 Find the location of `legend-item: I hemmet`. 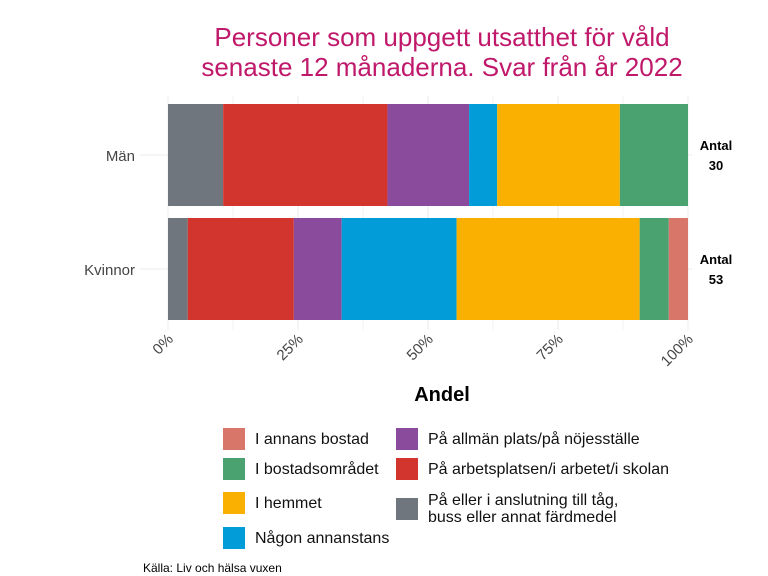

legend-item: I hemmet is located at coordinates (272, 503).